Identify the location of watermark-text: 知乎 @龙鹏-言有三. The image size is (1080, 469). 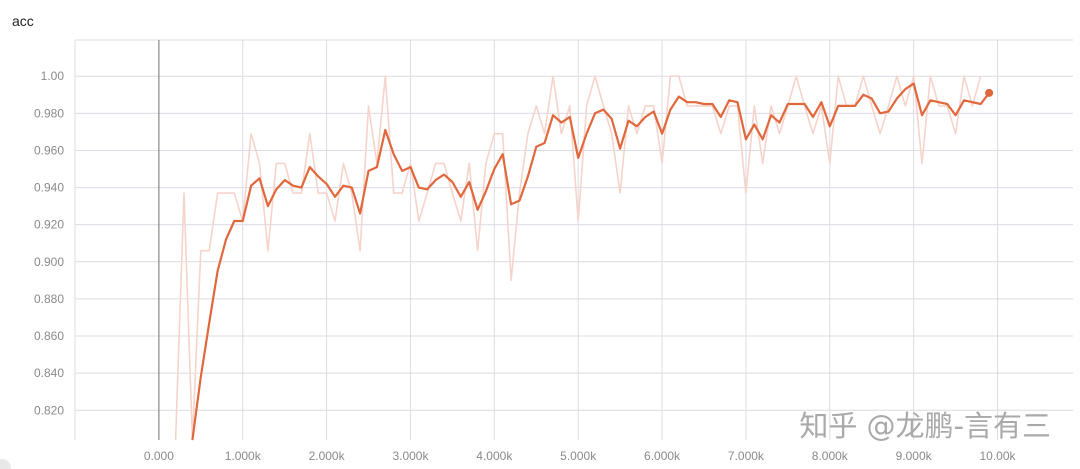
(925, 426).